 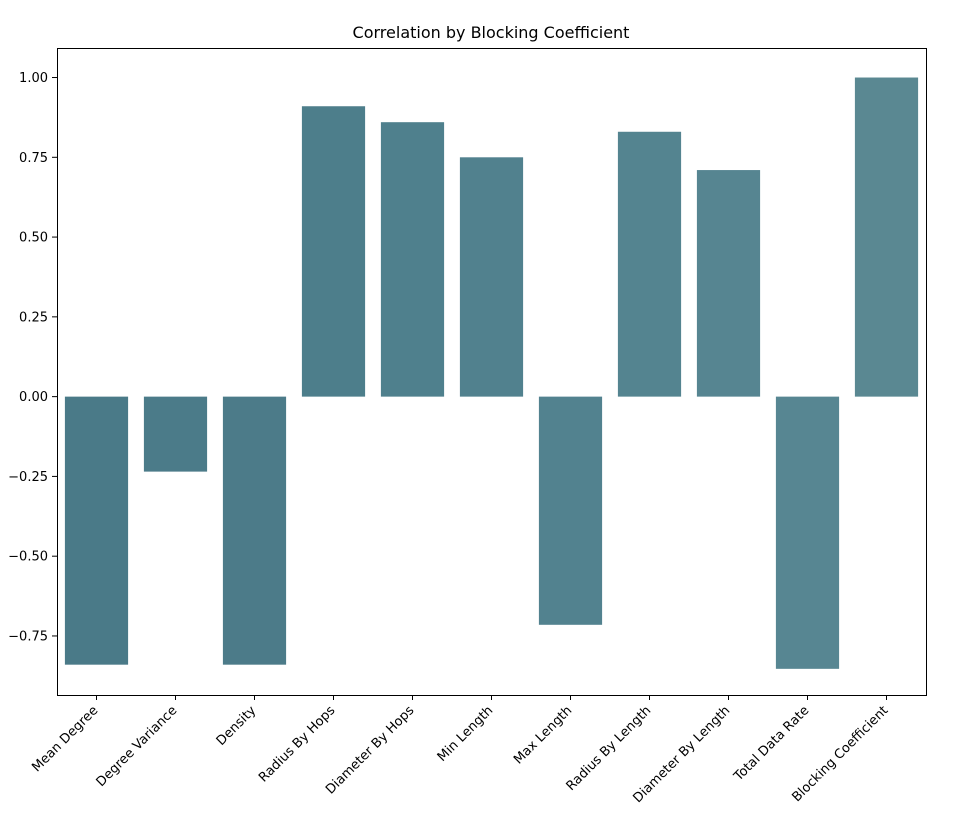 What do you see at coordinates (237, 726) in the screenshot?
I see `x-tick-label: Density` at bounding box center [237, 726].